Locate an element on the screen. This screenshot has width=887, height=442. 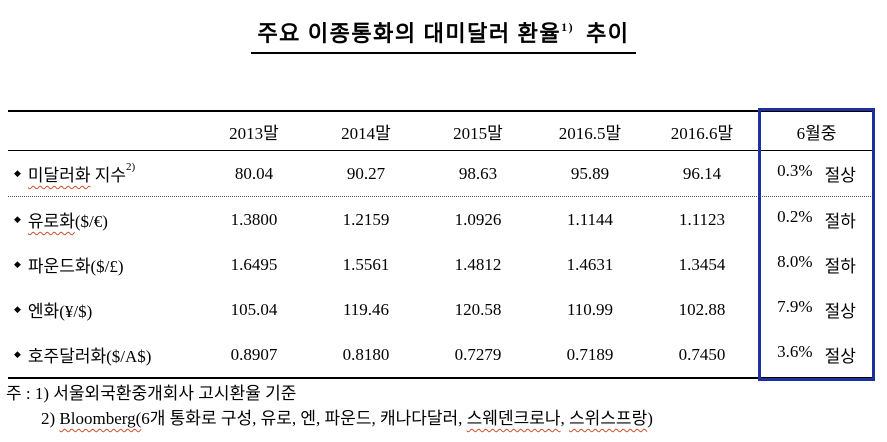
title-footnote-marker: 1) is located at coordinates (568, 26).